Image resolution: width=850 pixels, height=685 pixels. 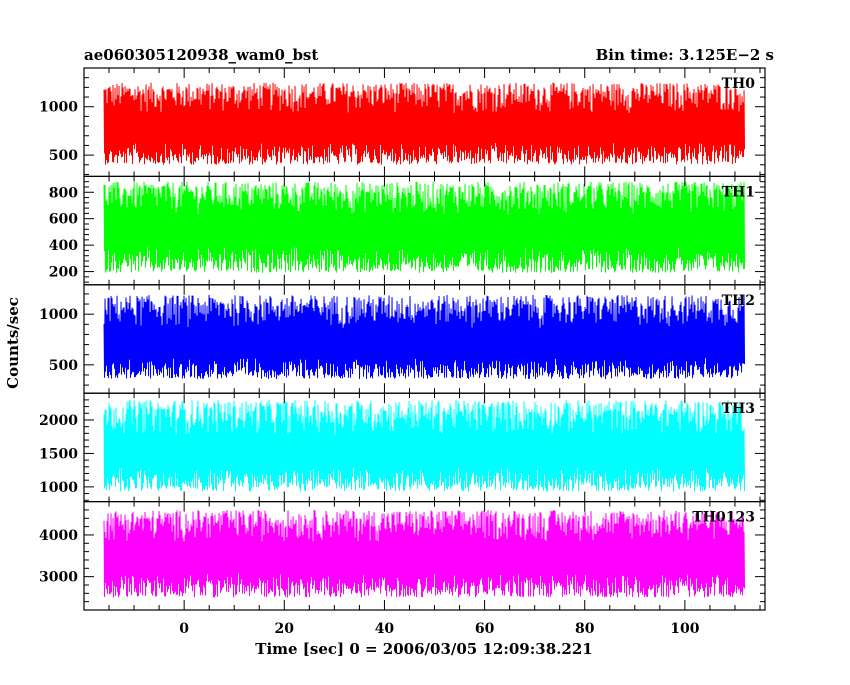 I want to click on x-tick-label: 0, so click(x=184, y=629).